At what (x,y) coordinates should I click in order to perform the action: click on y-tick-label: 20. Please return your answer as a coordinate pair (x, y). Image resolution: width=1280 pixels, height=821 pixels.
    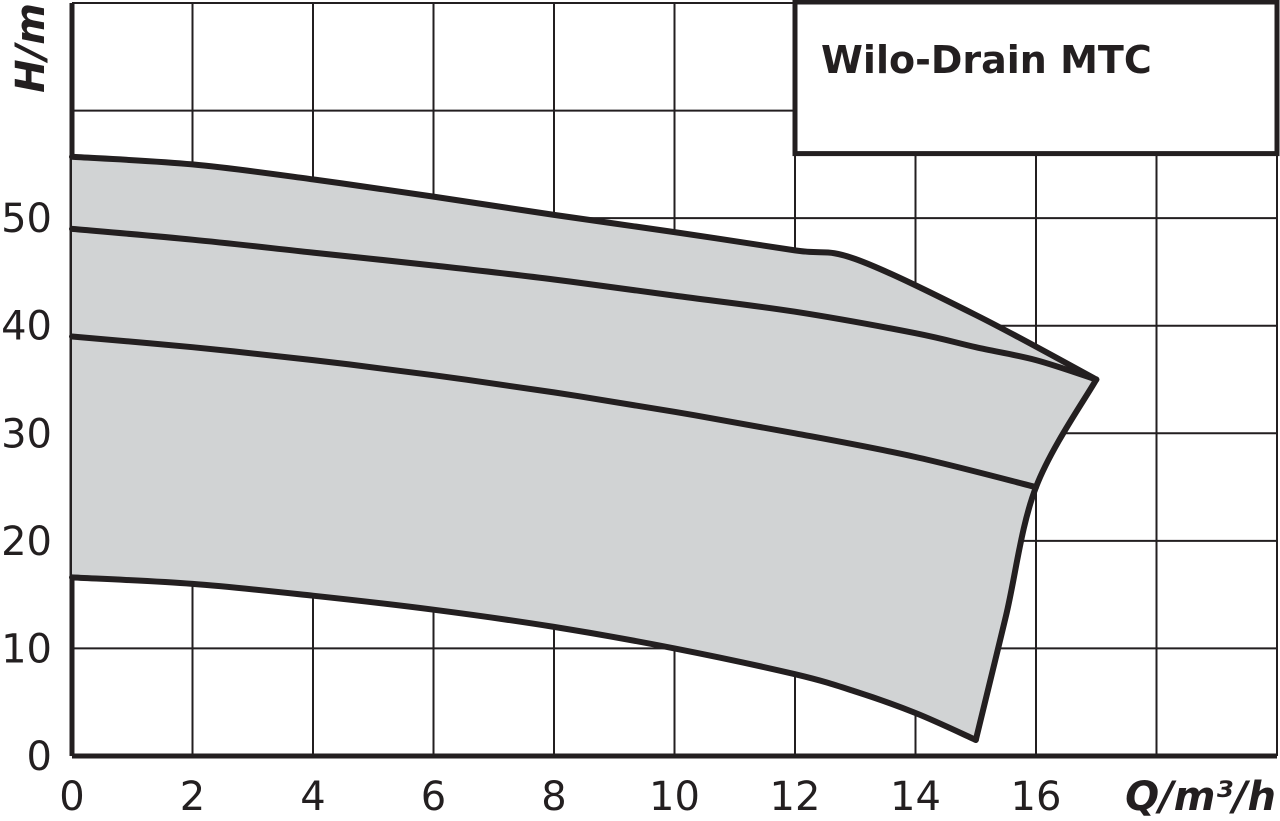
    Looking at the image, I should click on (26, 542).